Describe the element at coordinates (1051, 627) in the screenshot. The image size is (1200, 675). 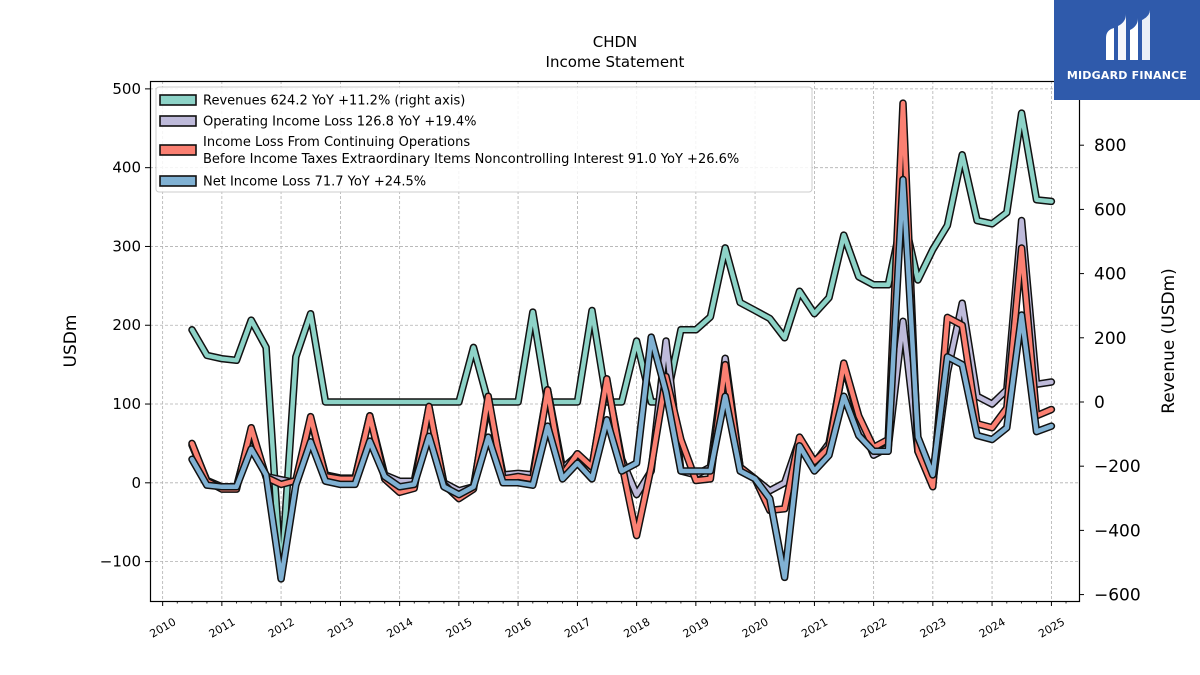
I see `x-tick-label: 2025` at that location.